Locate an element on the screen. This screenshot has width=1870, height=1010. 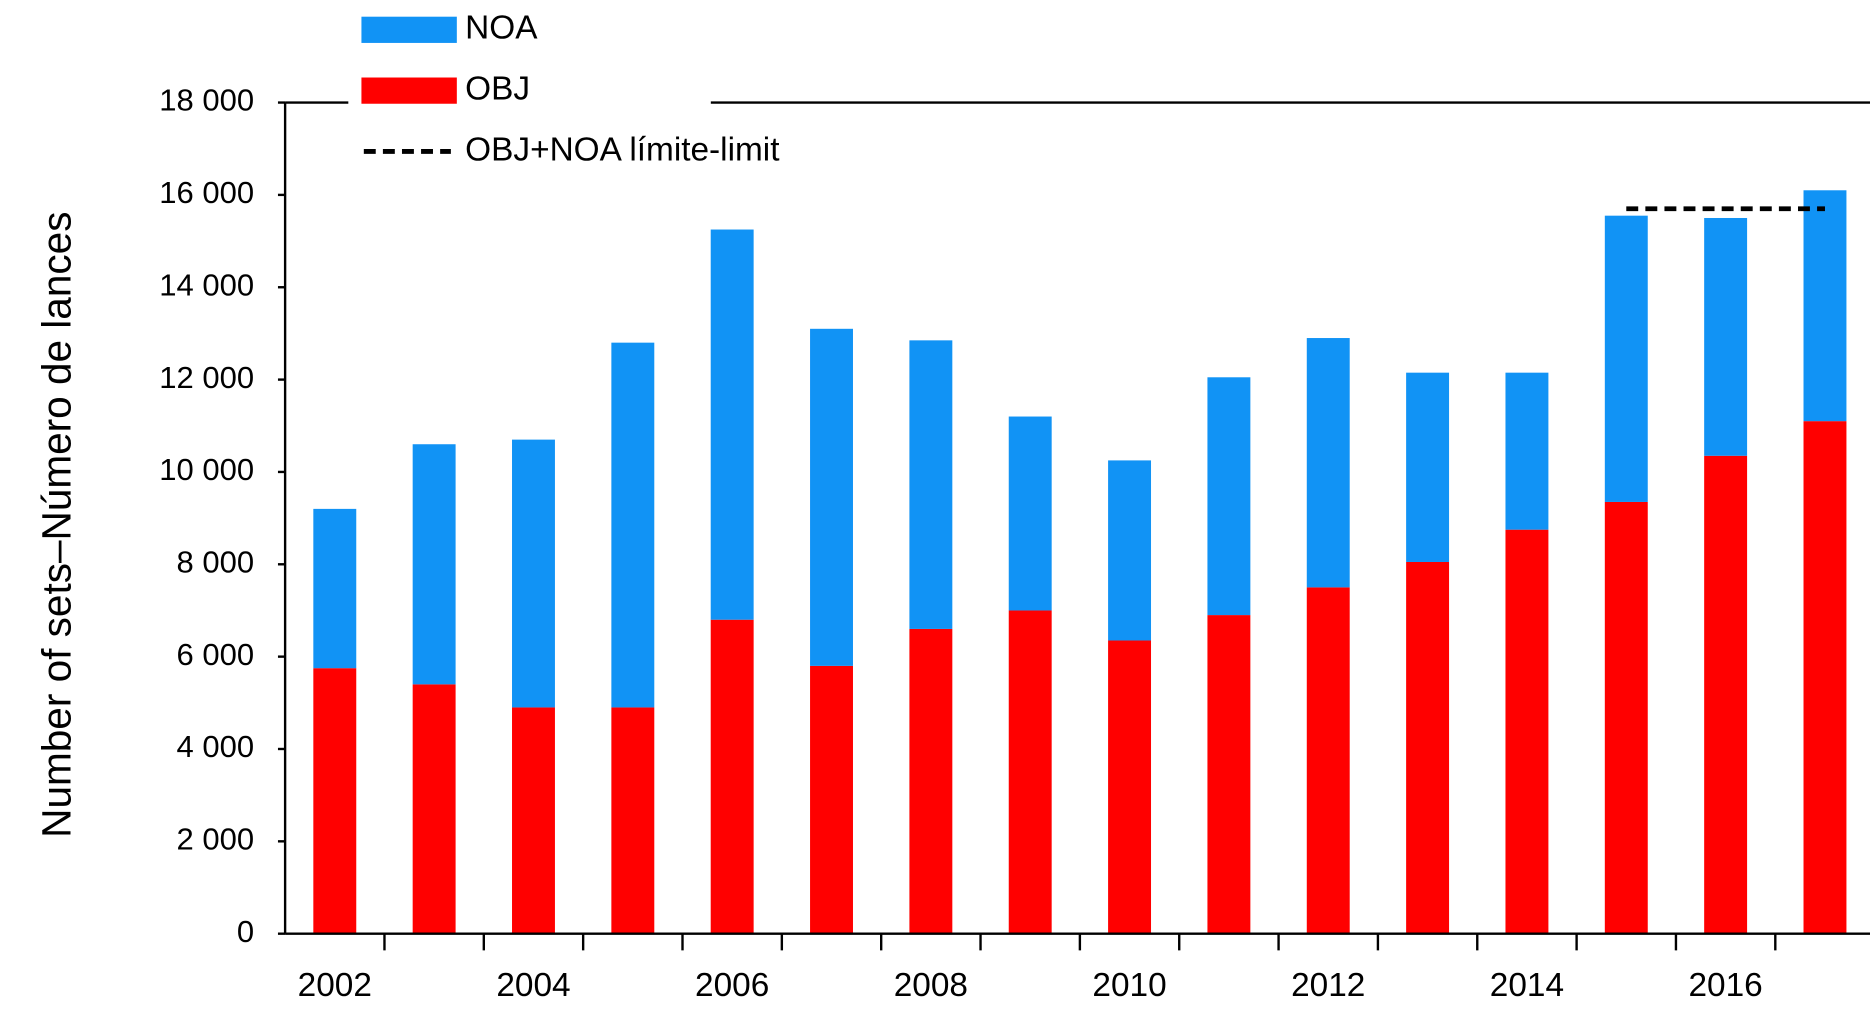
y-tick-label: 10 000 is located at coordinates (206, 469).